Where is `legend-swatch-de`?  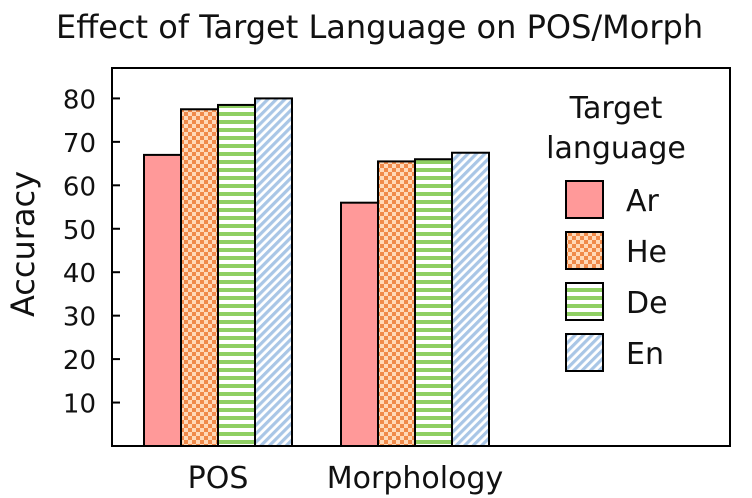
legend-swatch-de is located at coordinates (584, 301).